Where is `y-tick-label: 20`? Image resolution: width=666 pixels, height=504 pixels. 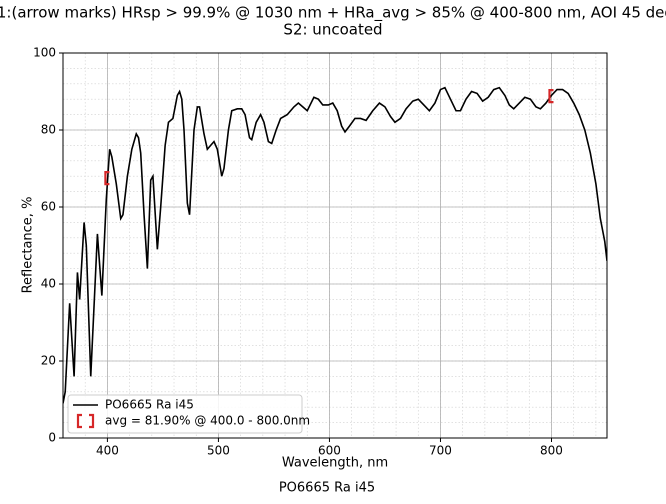
y-tick-label: 20 is located at coordinates (48, 361).